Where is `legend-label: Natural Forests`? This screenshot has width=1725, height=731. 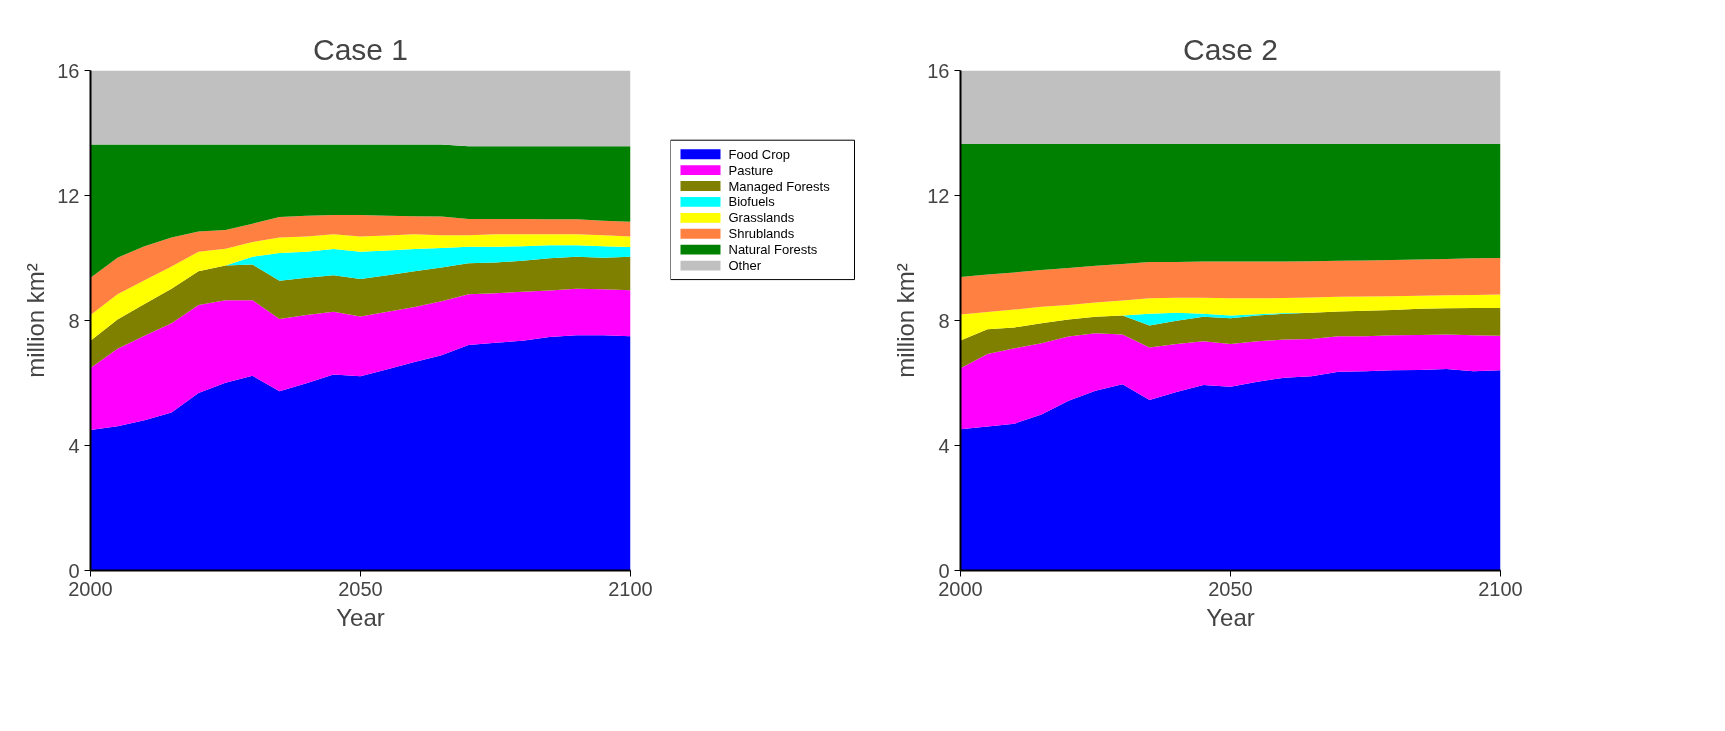
legend-label: Natural Forests is located at coordinates (773, 250).